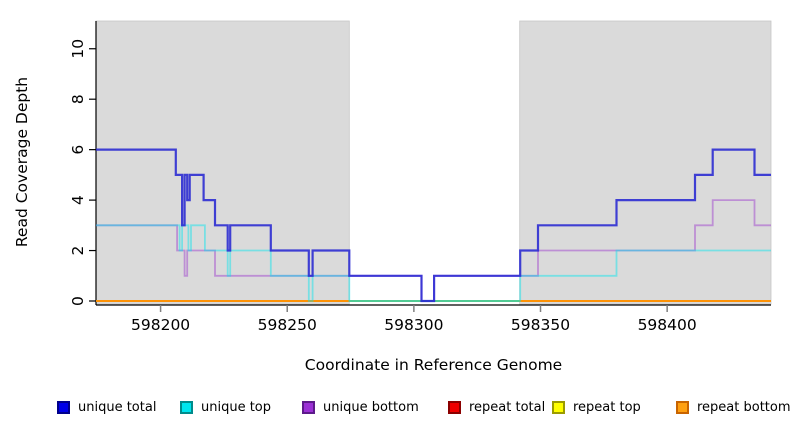 The height and width of the screenshot is (432, 792). I want to click on legend-label: unique total, so click(117, 407).